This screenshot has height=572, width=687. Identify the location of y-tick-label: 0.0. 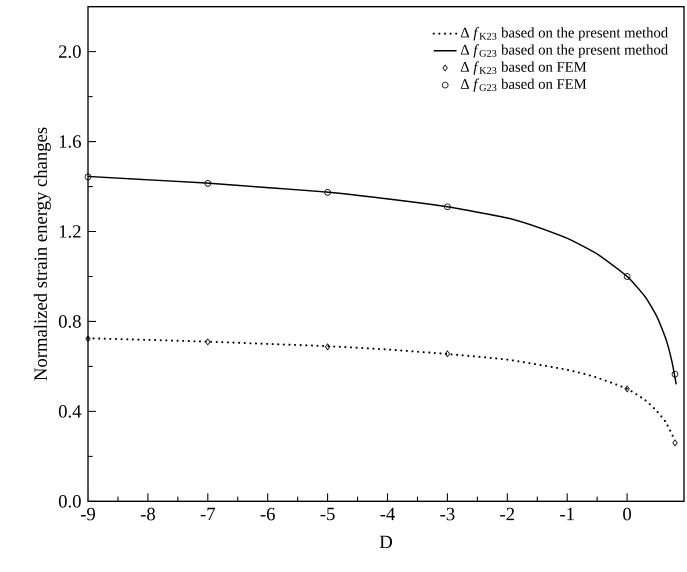
(69, 501).